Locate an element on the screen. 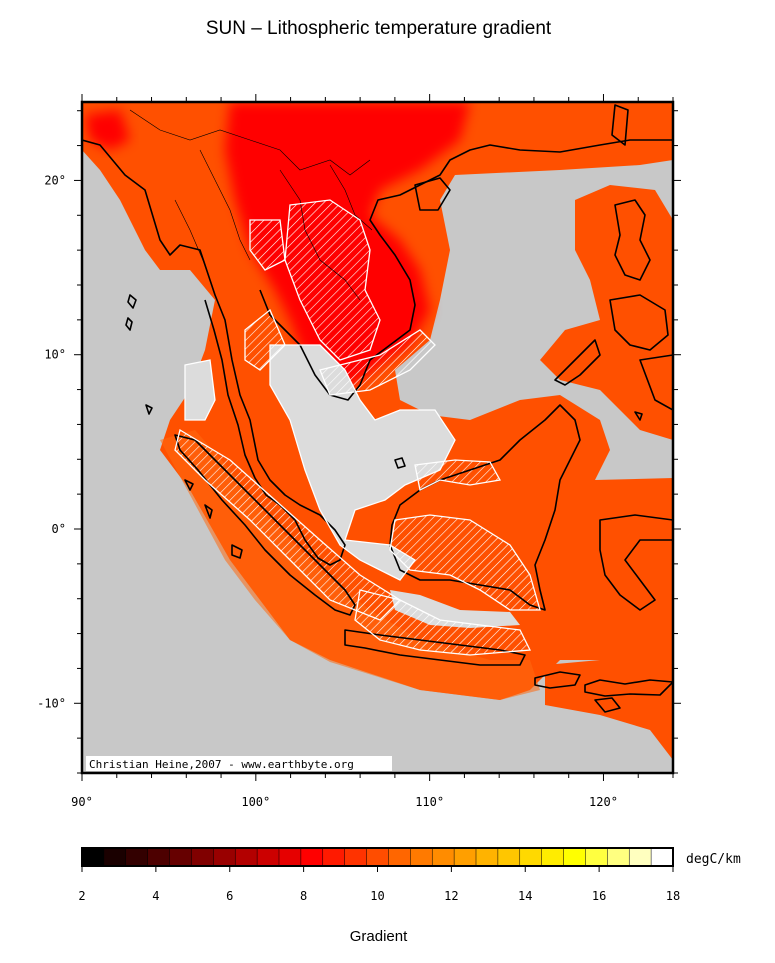  colorbar-tick-label: 18 is located at coordinates (673, 896).